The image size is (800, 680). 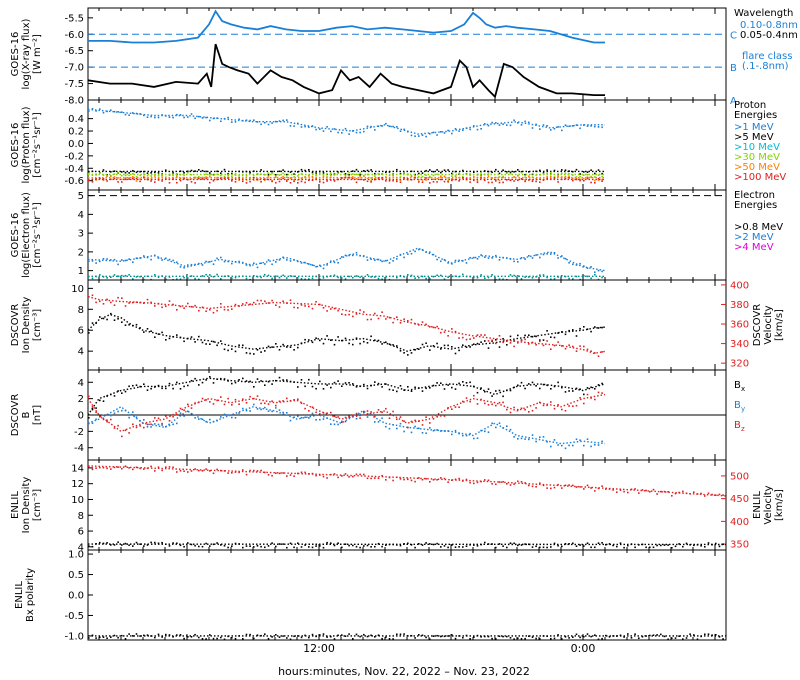 I want to click on legend-title: Energies, so click(x=755, y=205).